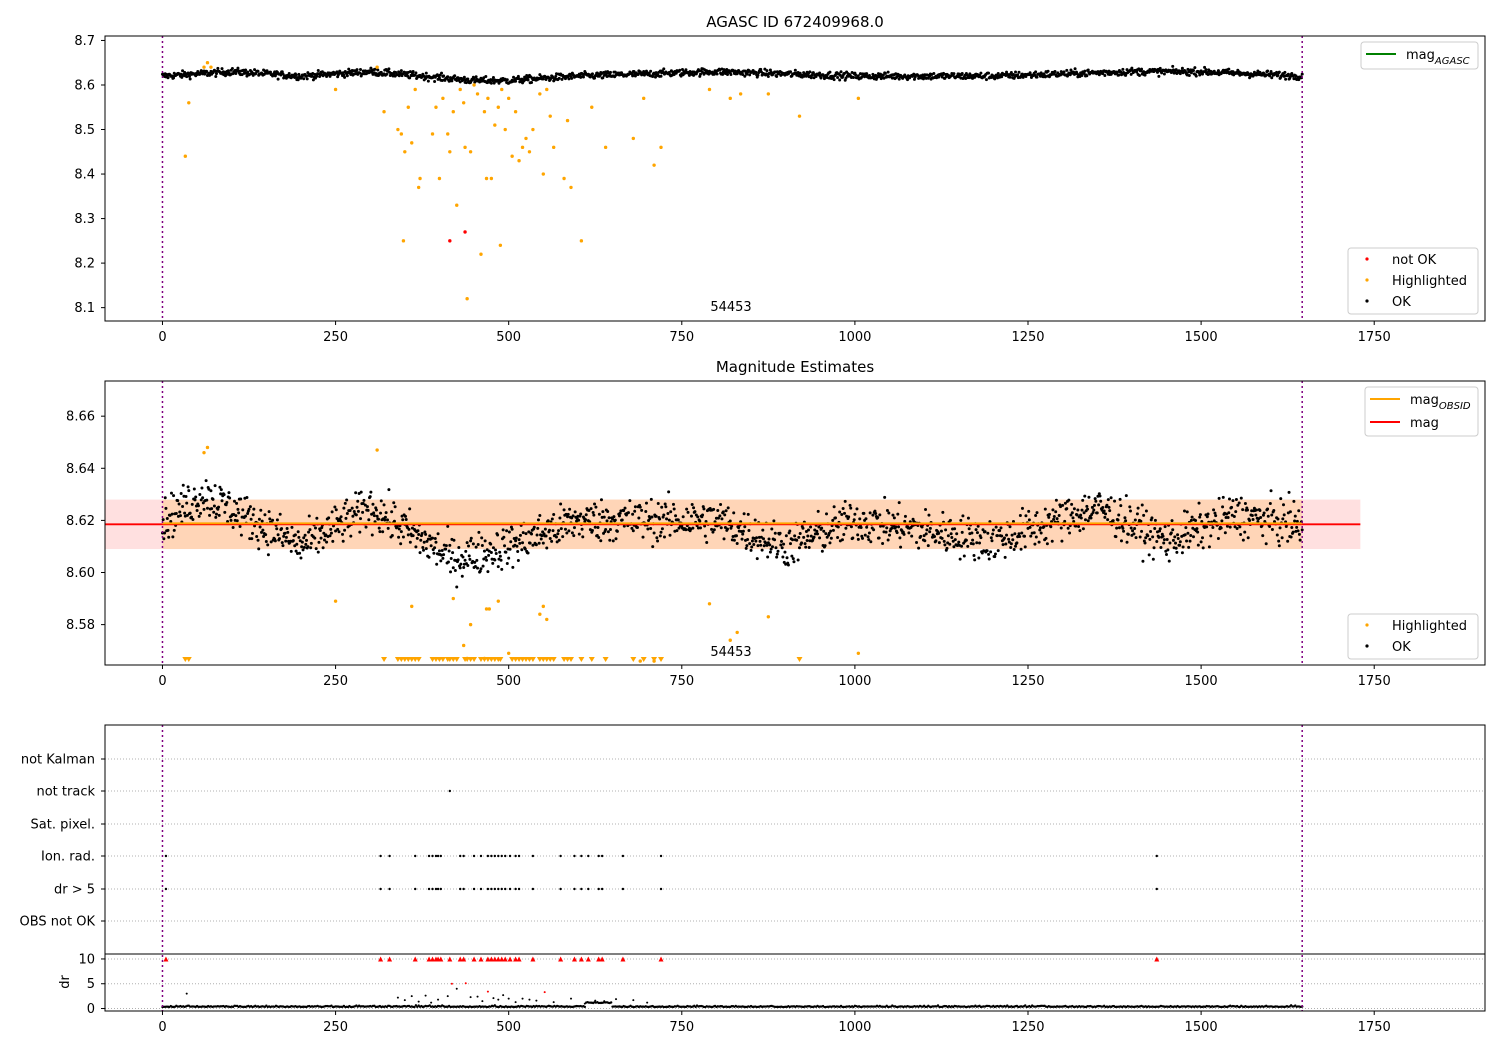 The image size is (1500, 1050). Describe the element at coordinates (774, 677) in the screenshot. I see `panel2-x-axis: 0 250 500 750 1000 1250 1500 1750` at that location.